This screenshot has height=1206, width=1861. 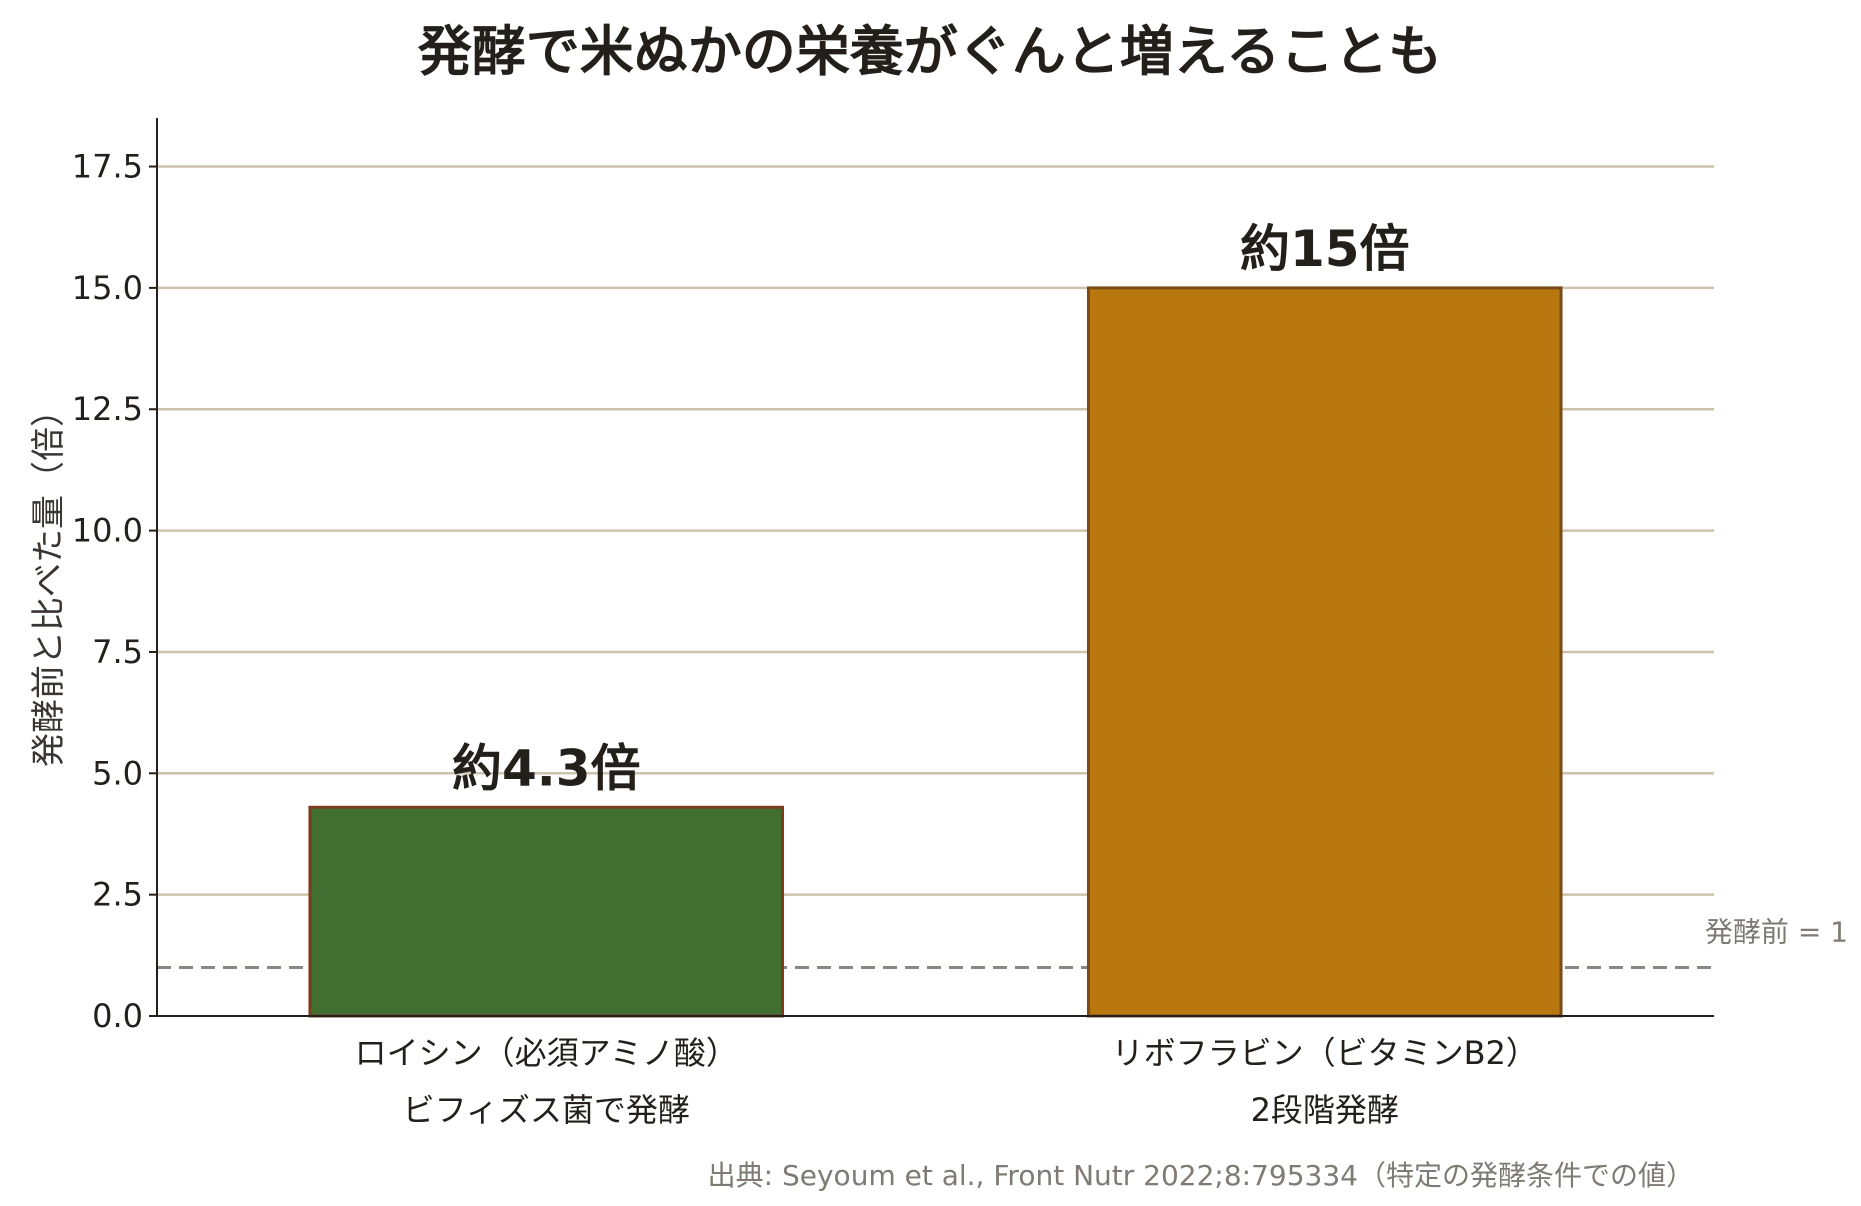 What do you see at coordinates (546, 1110) in the screenshot?
I see `category-label-line2: ビフィズス菌で発酵` at bounding box center [546, 1110].